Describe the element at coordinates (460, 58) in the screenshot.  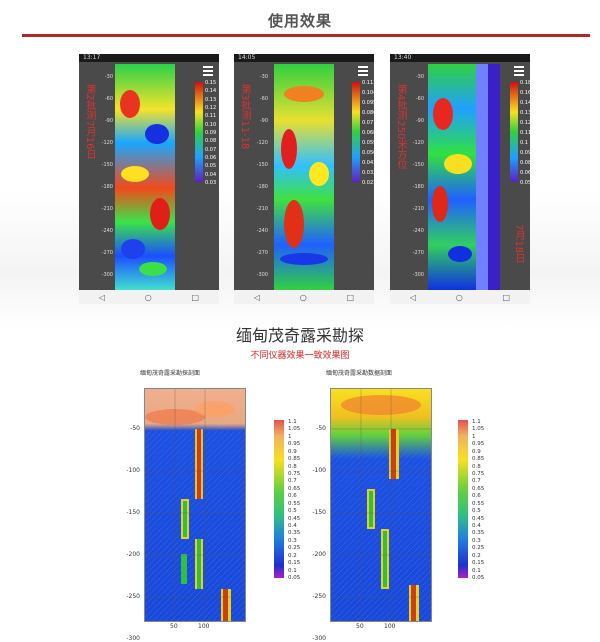
I see `status-bar: 13:40` at that location.